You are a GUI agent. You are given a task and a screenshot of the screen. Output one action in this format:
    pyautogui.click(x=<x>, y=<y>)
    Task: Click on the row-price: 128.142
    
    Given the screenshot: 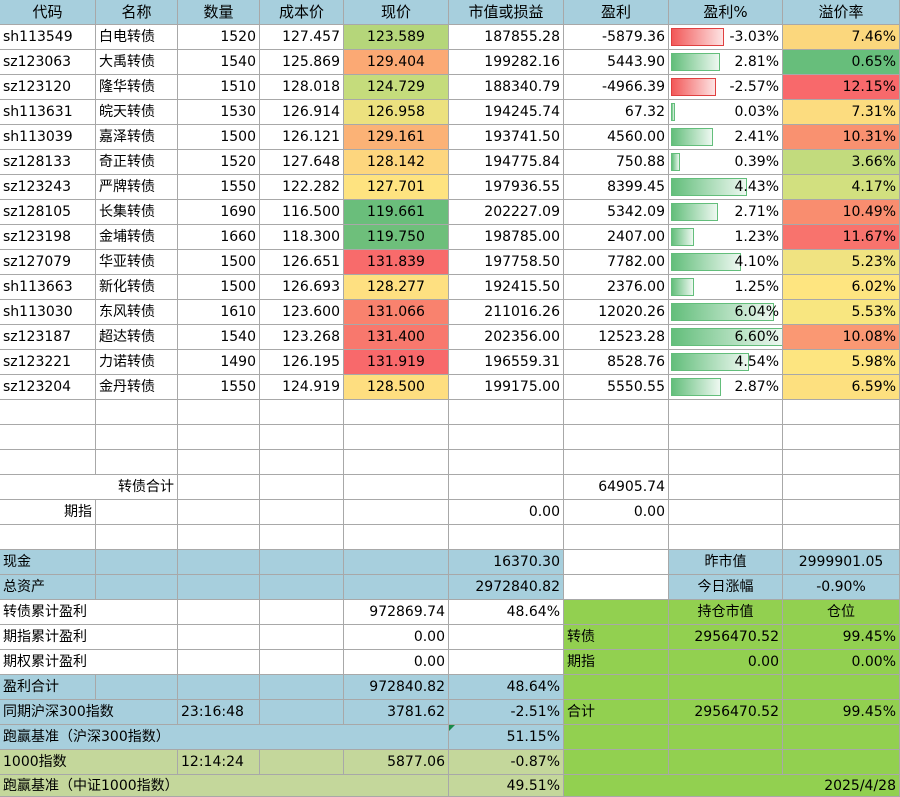 What is the action you would take?
    pyautogui.click(x=396, y=162)
    